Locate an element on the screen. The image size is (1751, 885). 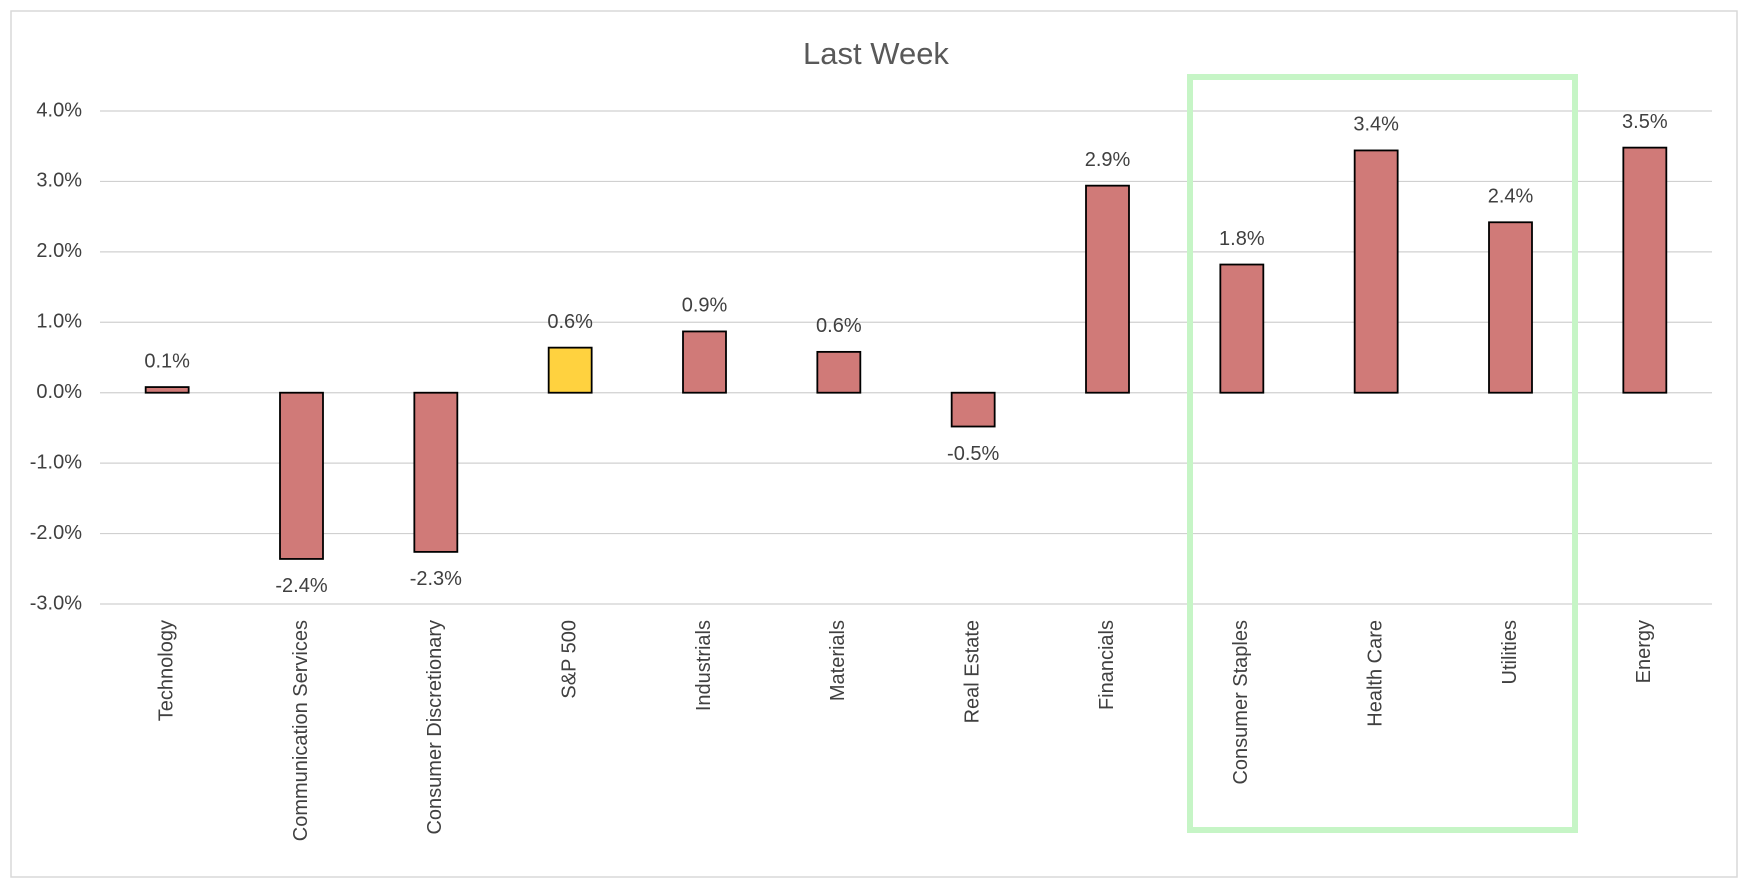
x-tick-label: Consumer Discretionary is located at coordinates (435, 727).